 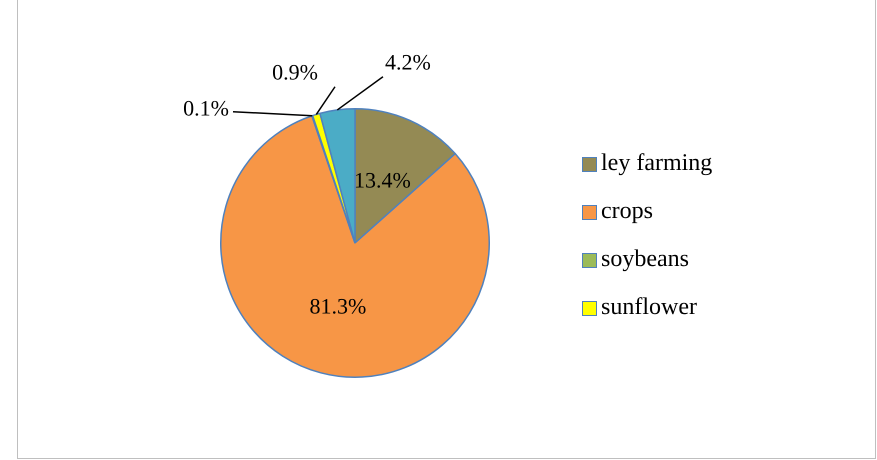 I want to click on data-label: 81.3%, so click(x=337, y=306).